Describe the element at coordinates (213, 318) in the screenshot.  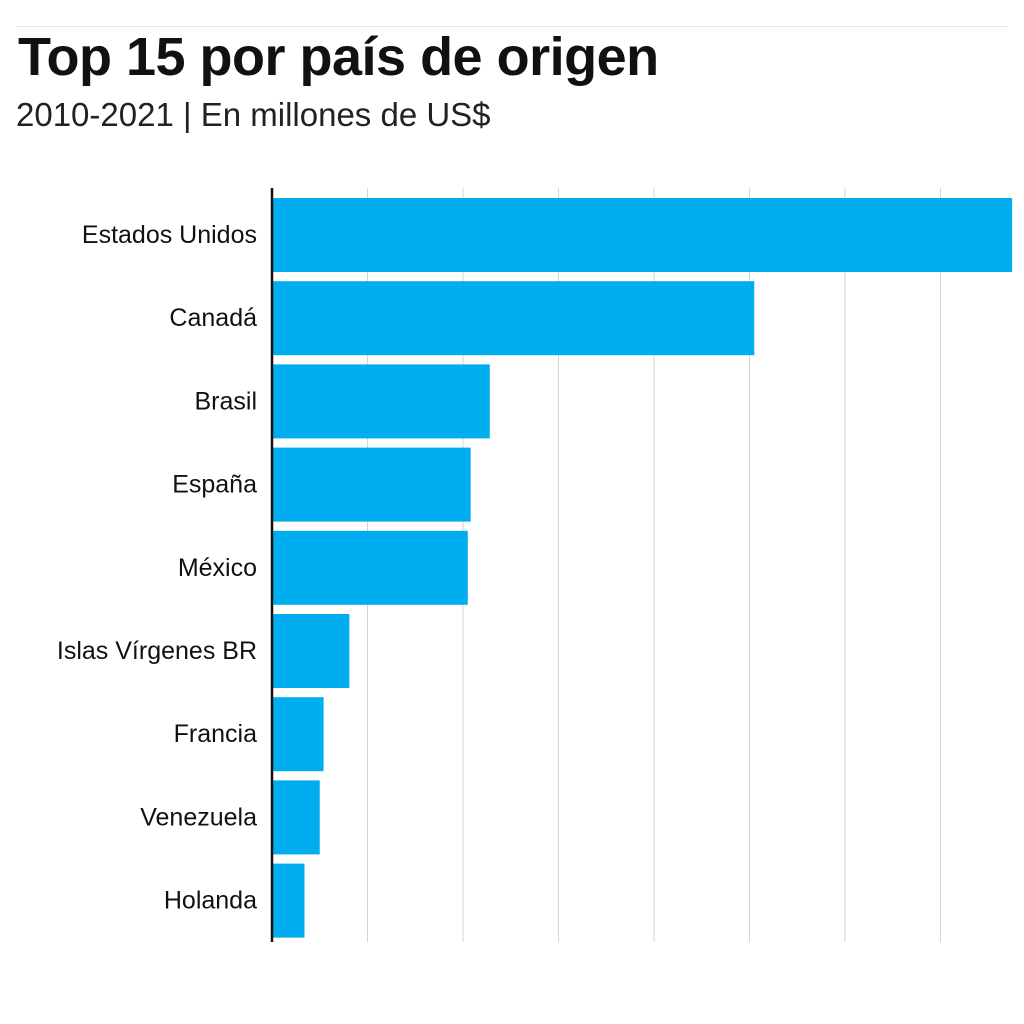
I see `category-label: Canadá` at that location.